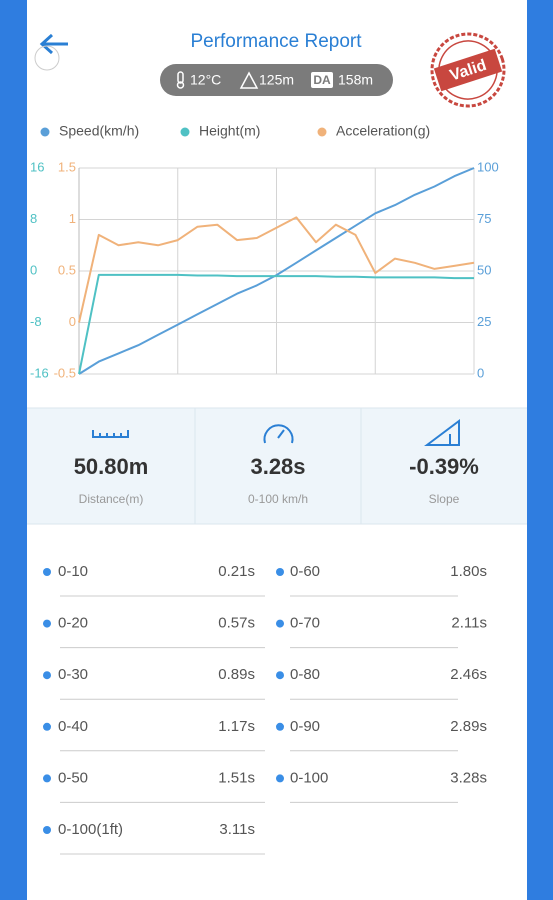 The width and height of the screenshot is (553, 900). Describe the element at coordinates (278, 499) in the screenshot. I see `stat-label: 0-100 km/h` at that location.